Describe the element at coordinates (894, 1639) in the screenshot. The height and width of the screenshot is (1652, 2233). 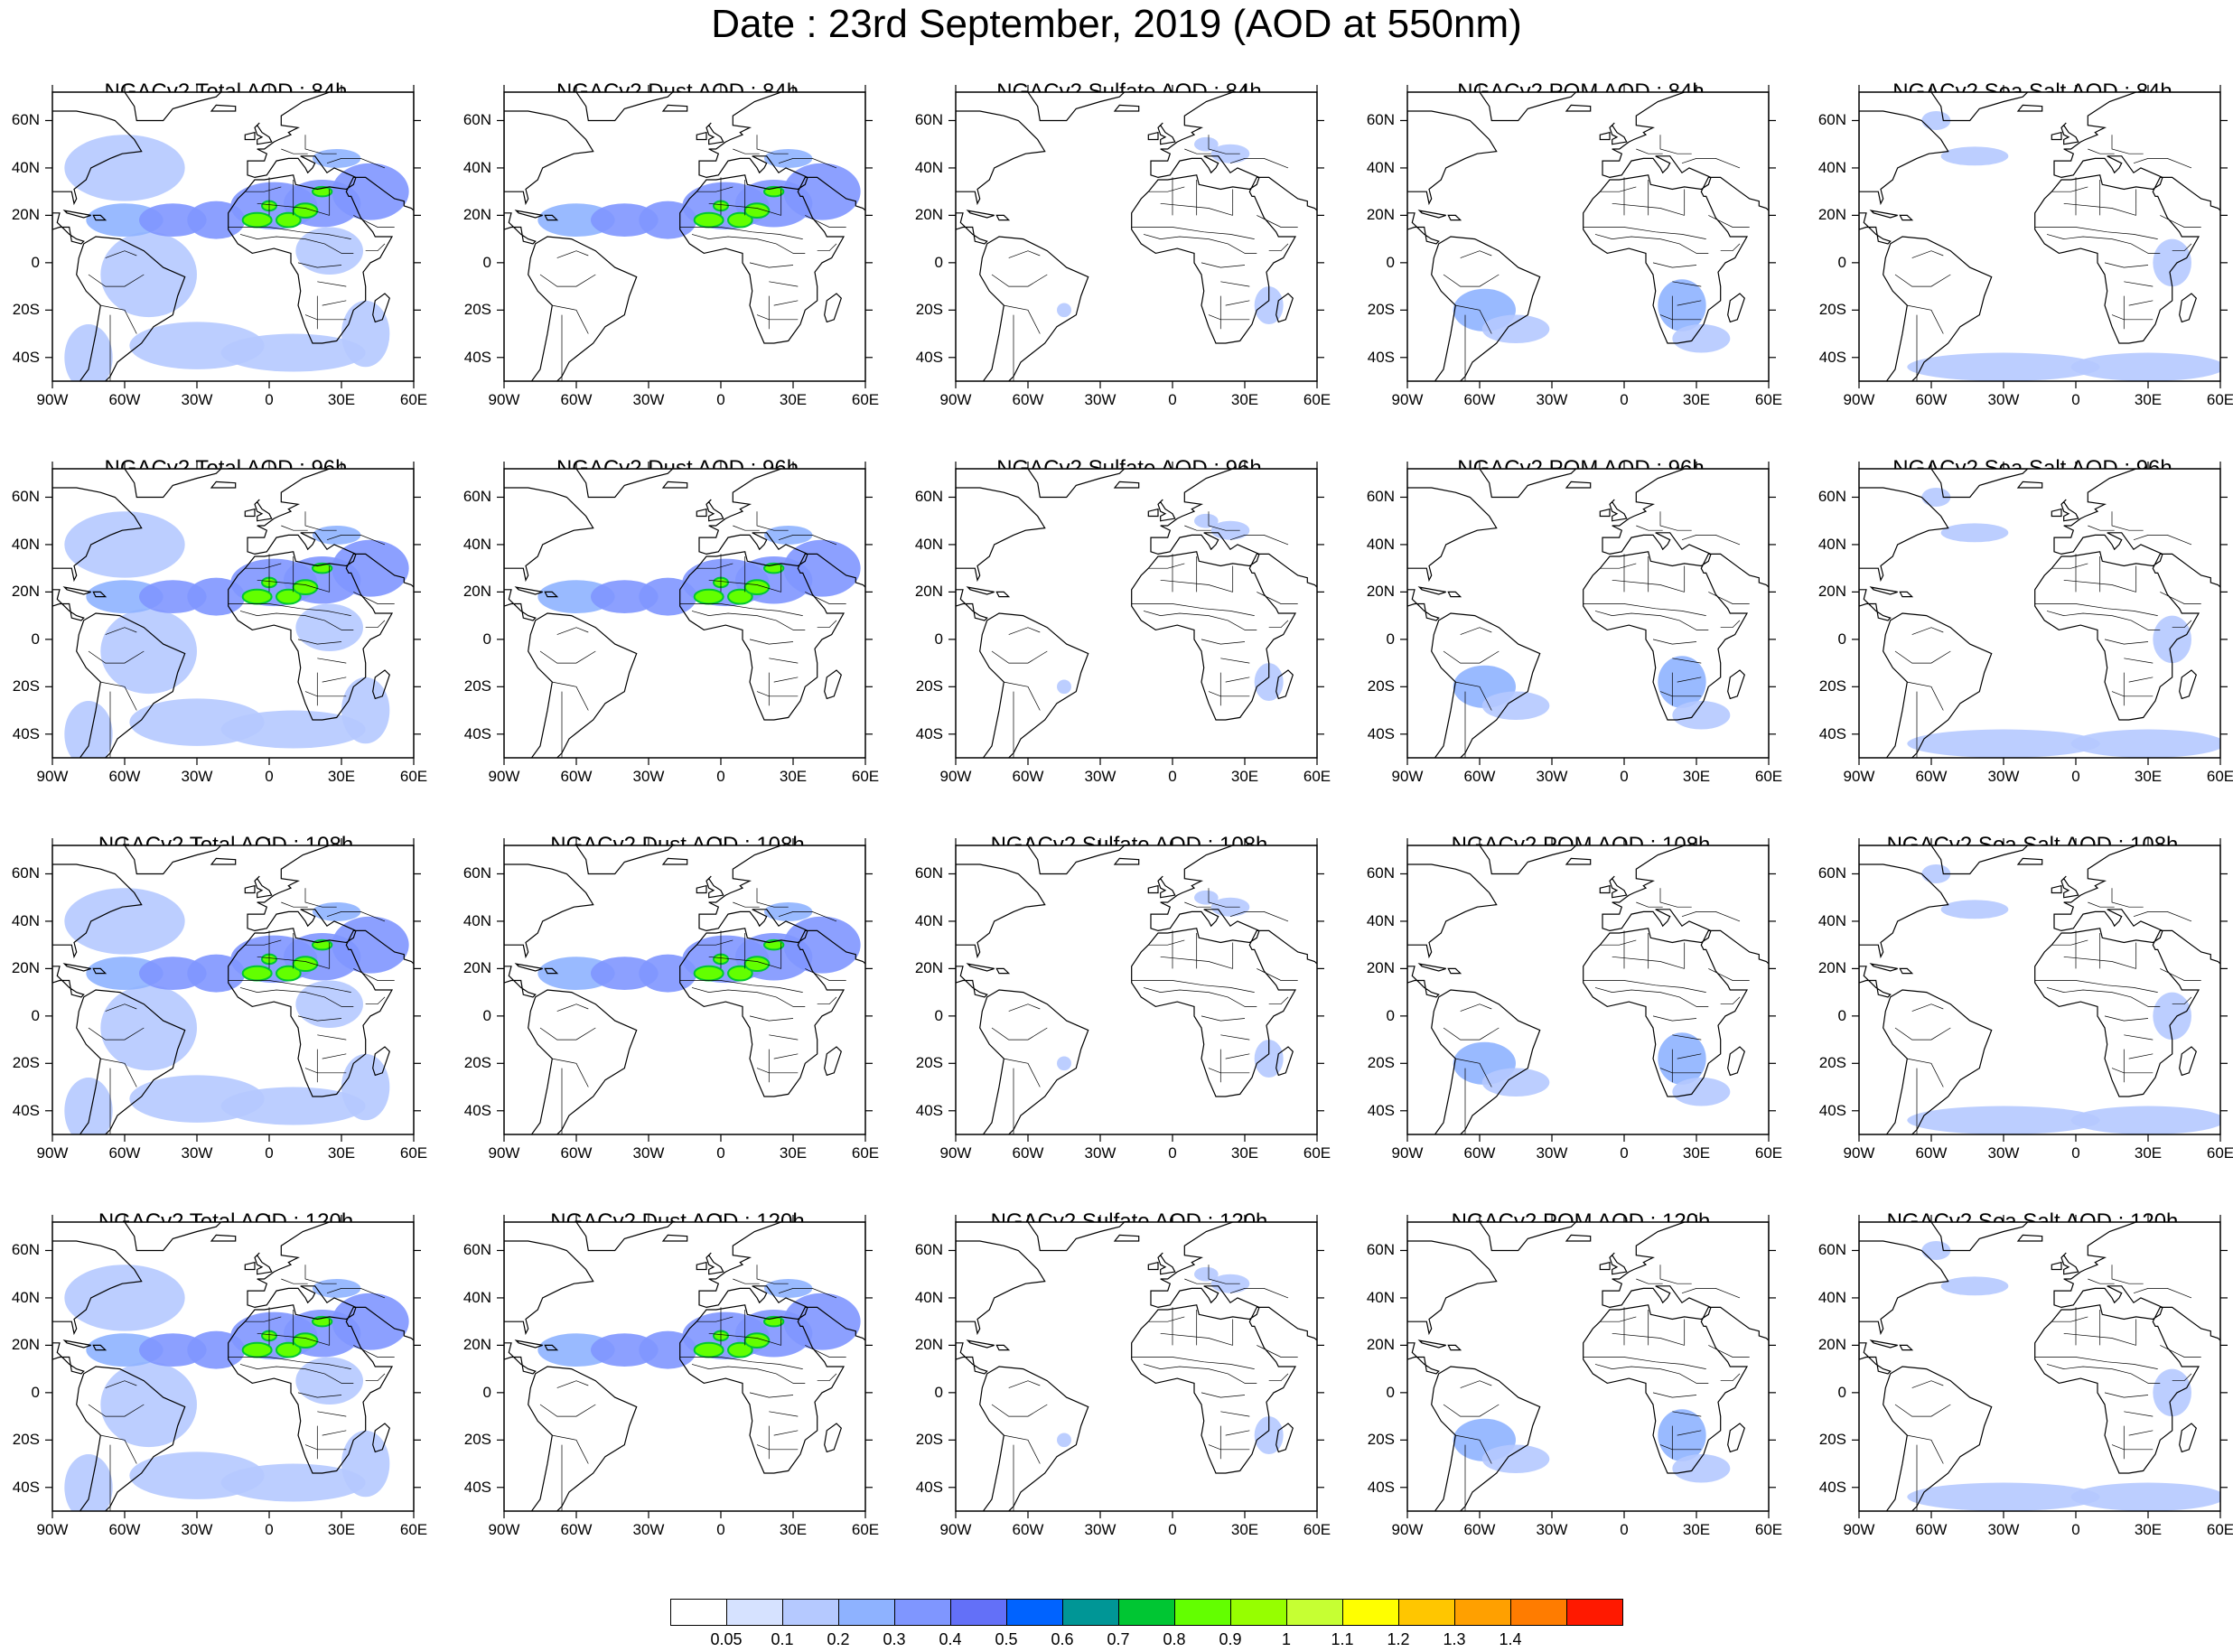
I see `colorbar-label: 0.3` at that location.